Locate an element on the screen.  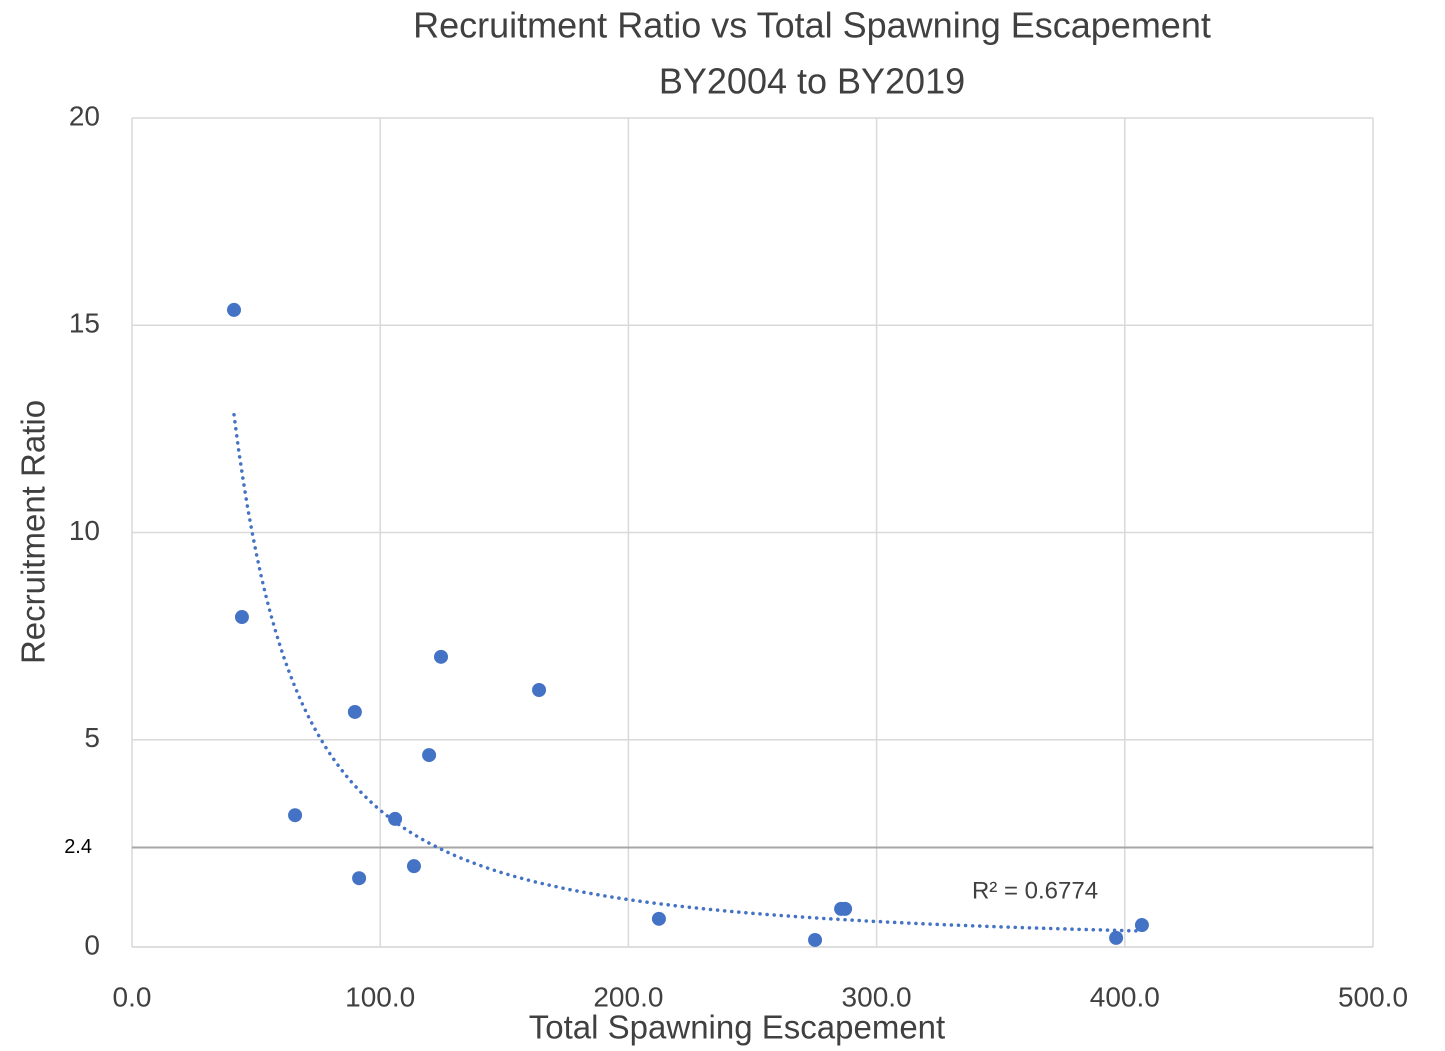
y-tick-label: 15 is located at coordinates (84, 323).